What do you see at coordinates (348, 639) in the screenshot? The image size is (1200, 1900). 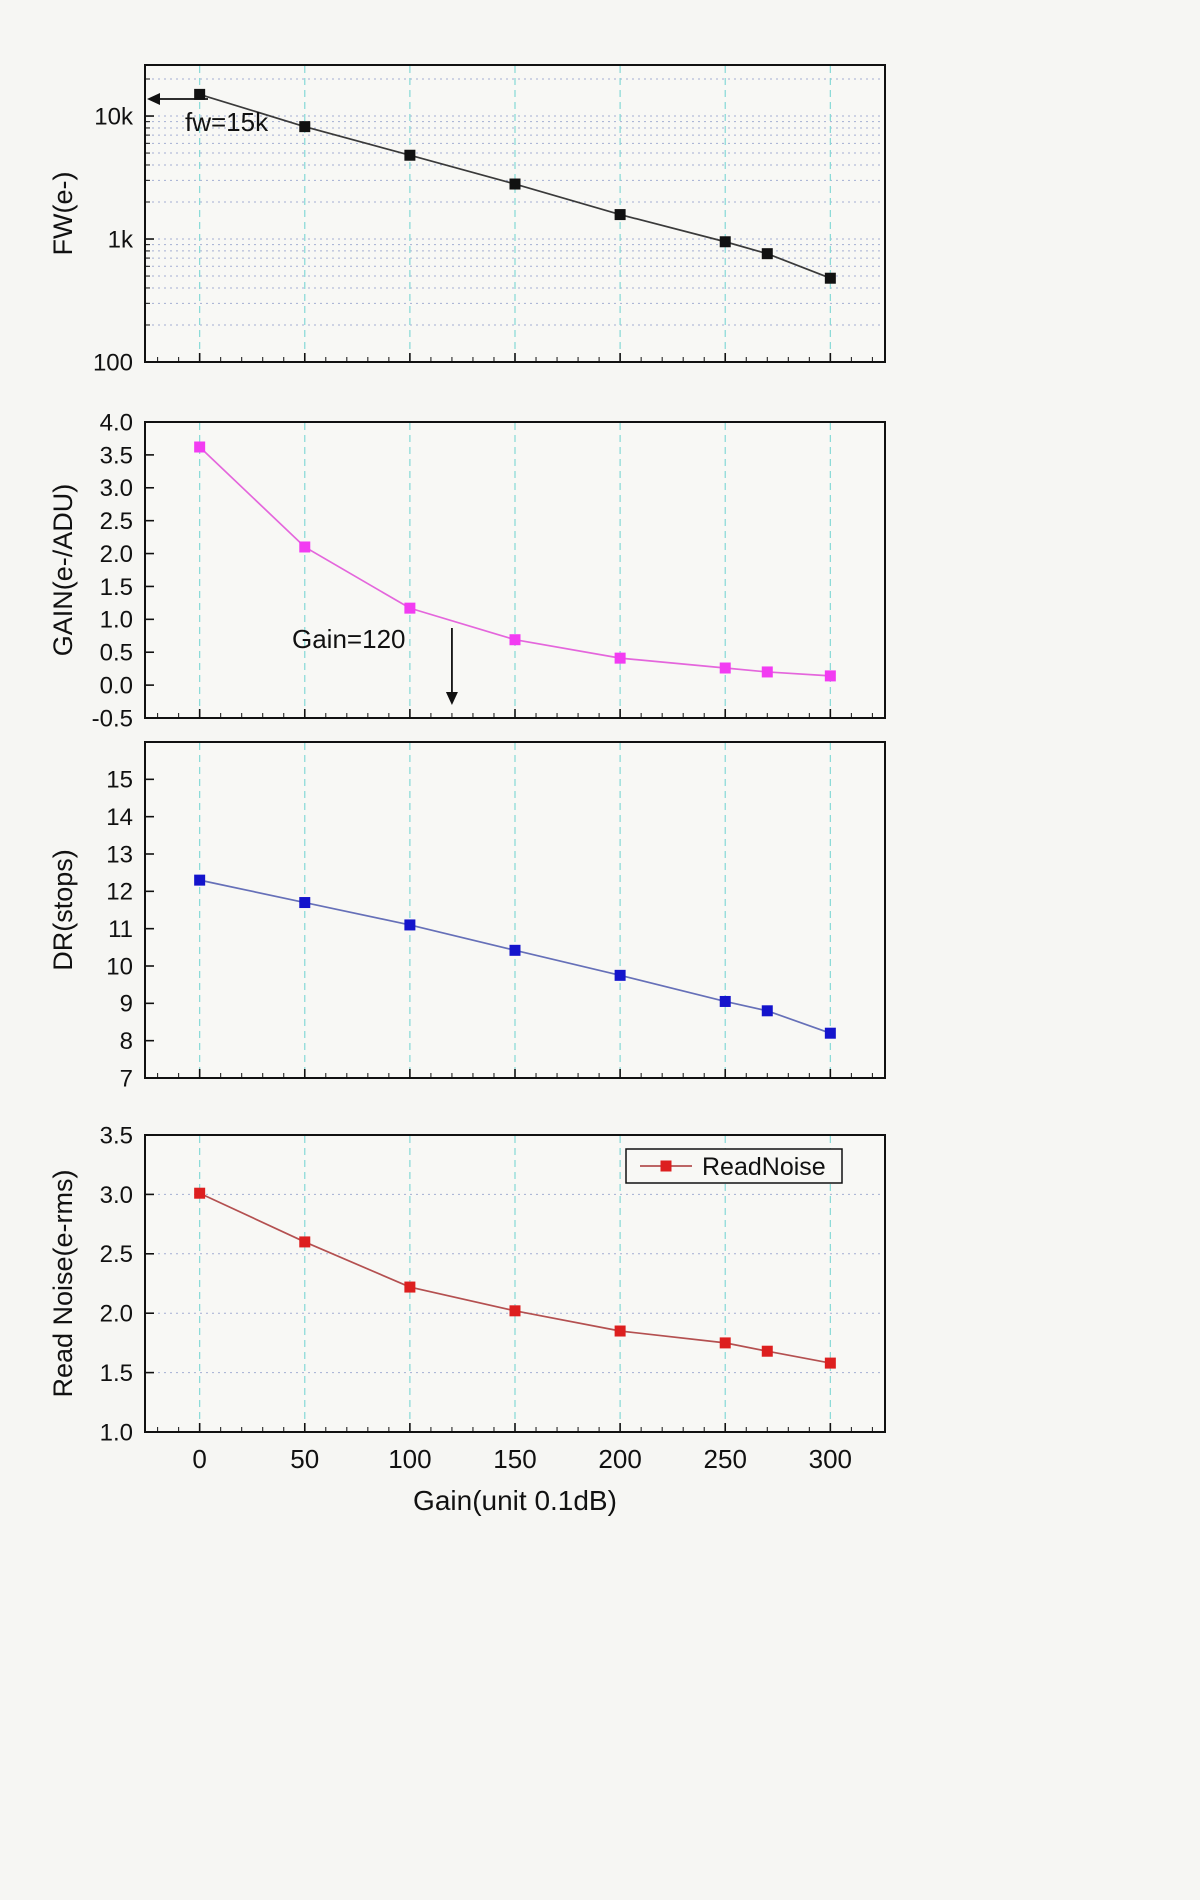 I see `annotation-gain-text: Gain=120` at bounding box center [348, 639].